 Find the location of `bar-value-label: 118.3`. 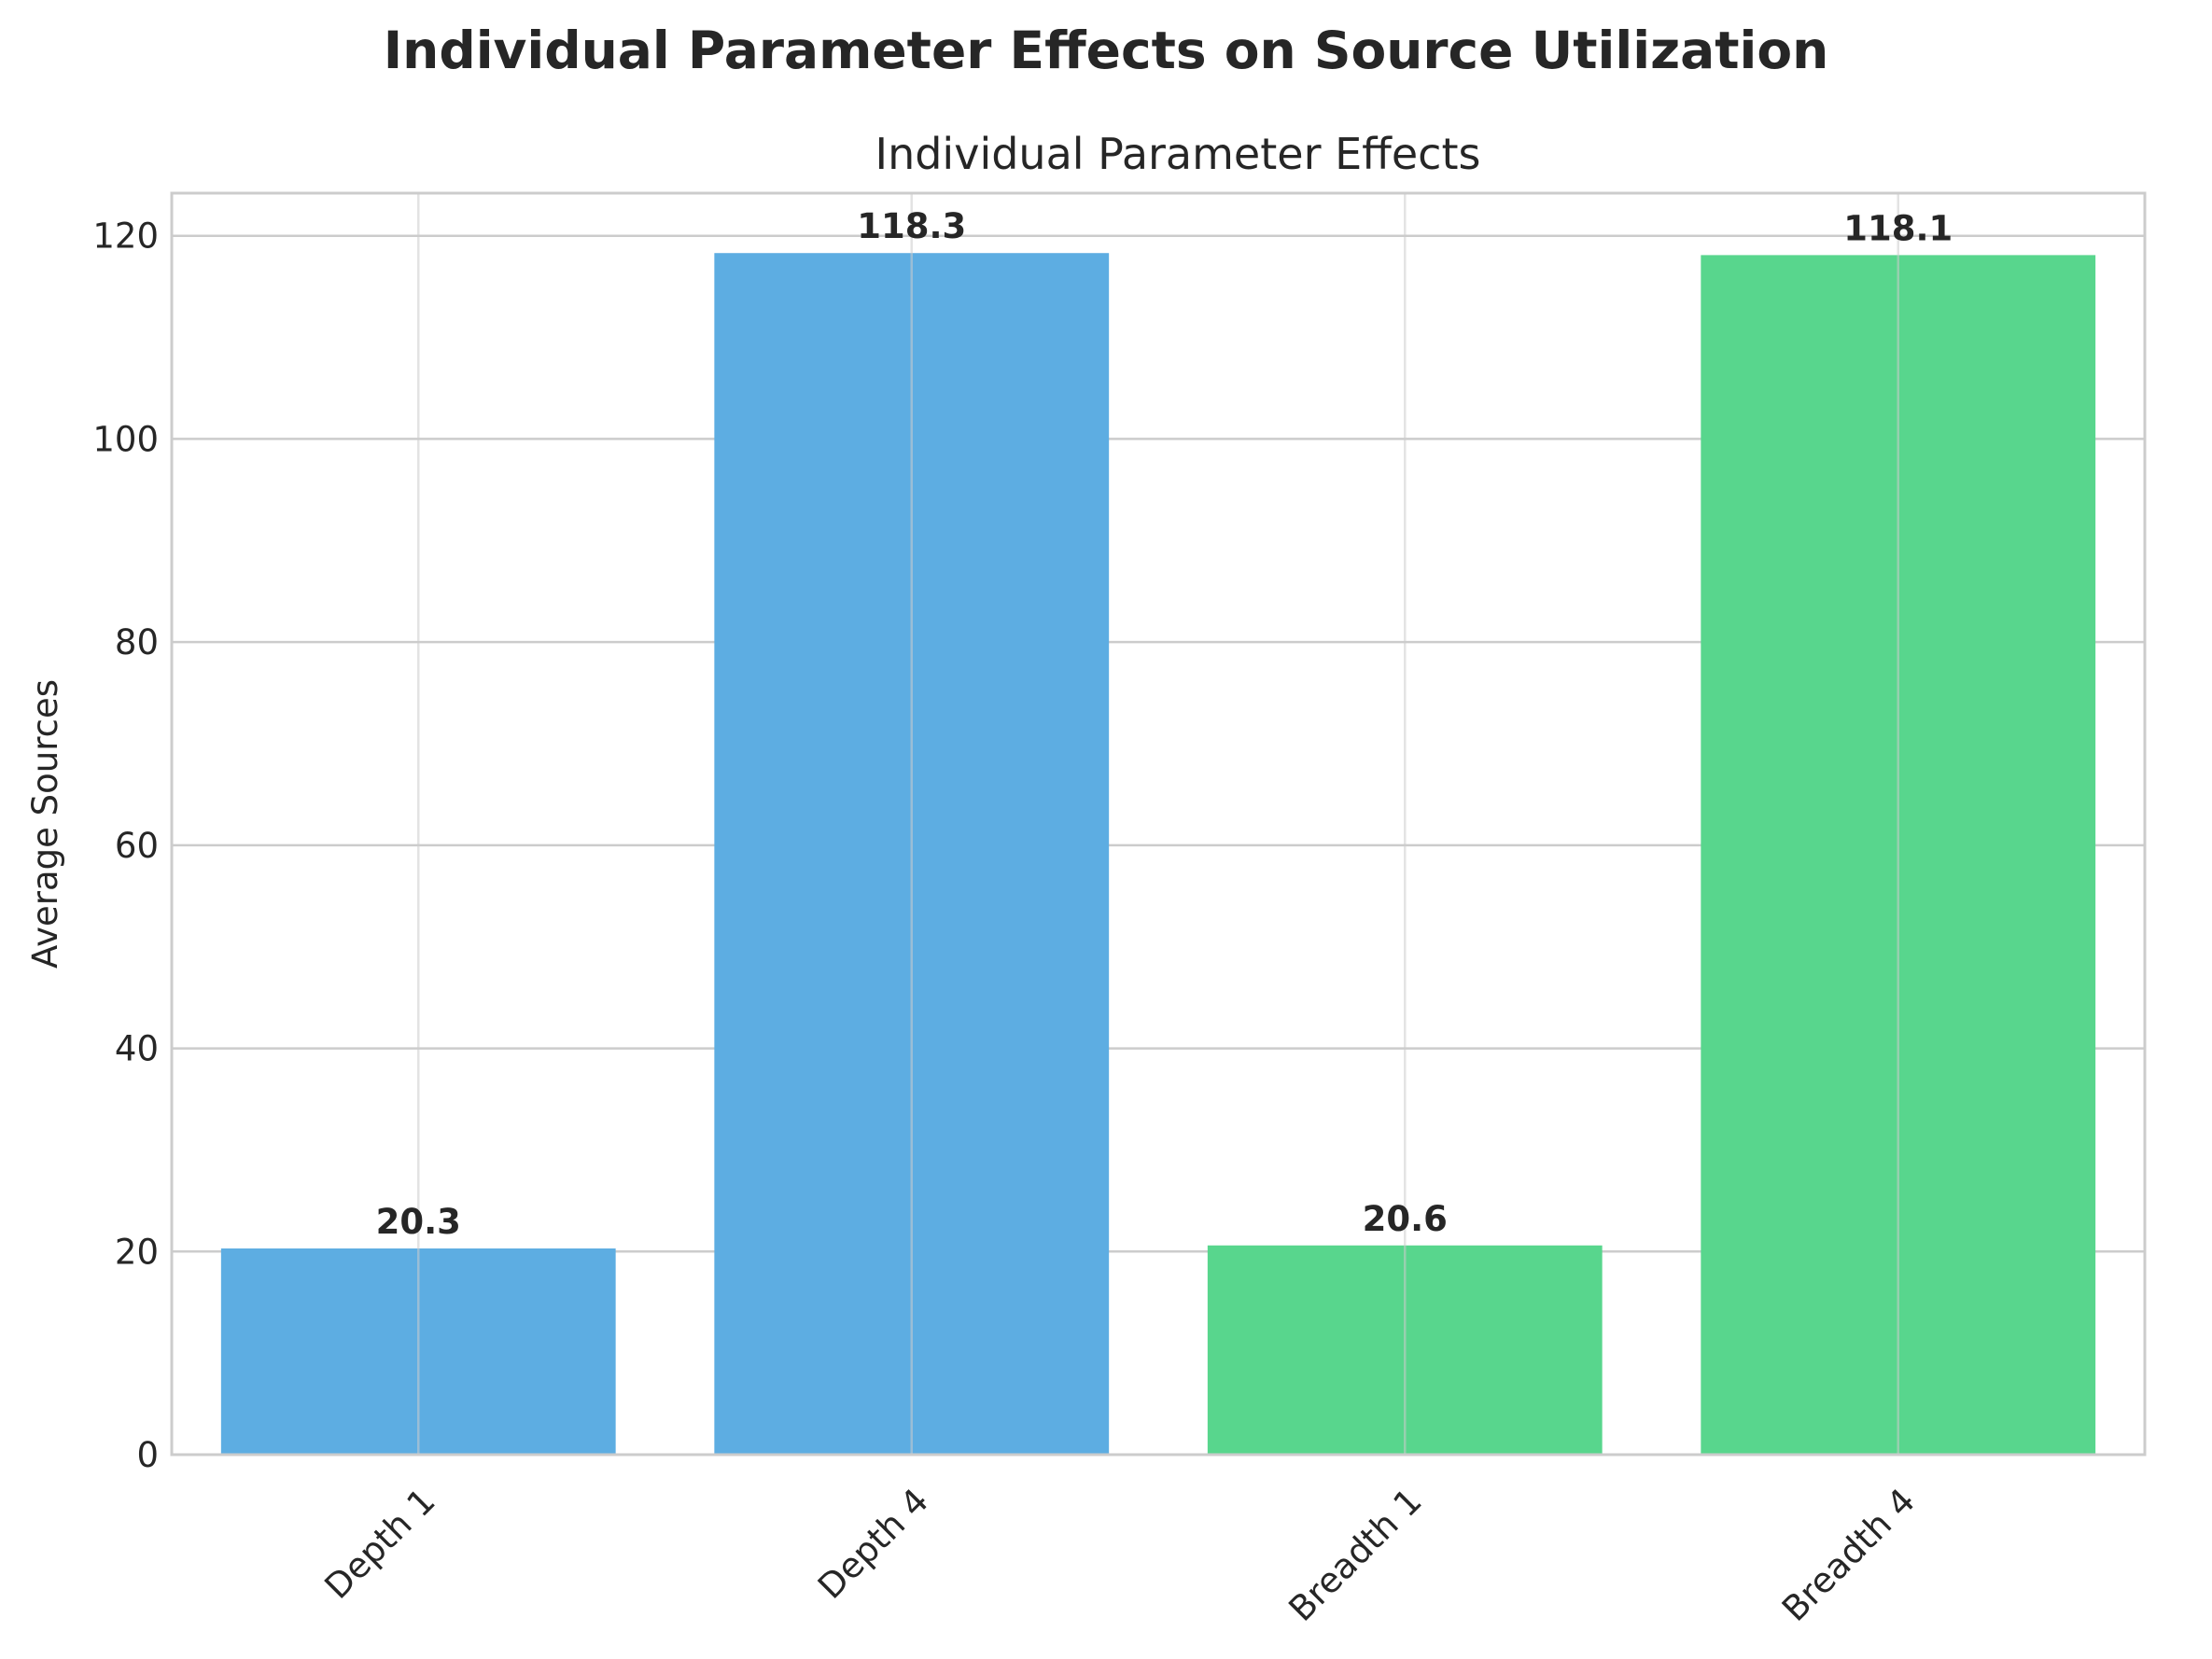

bar-value-label: 118.3 is located at coordinates (911, 226).